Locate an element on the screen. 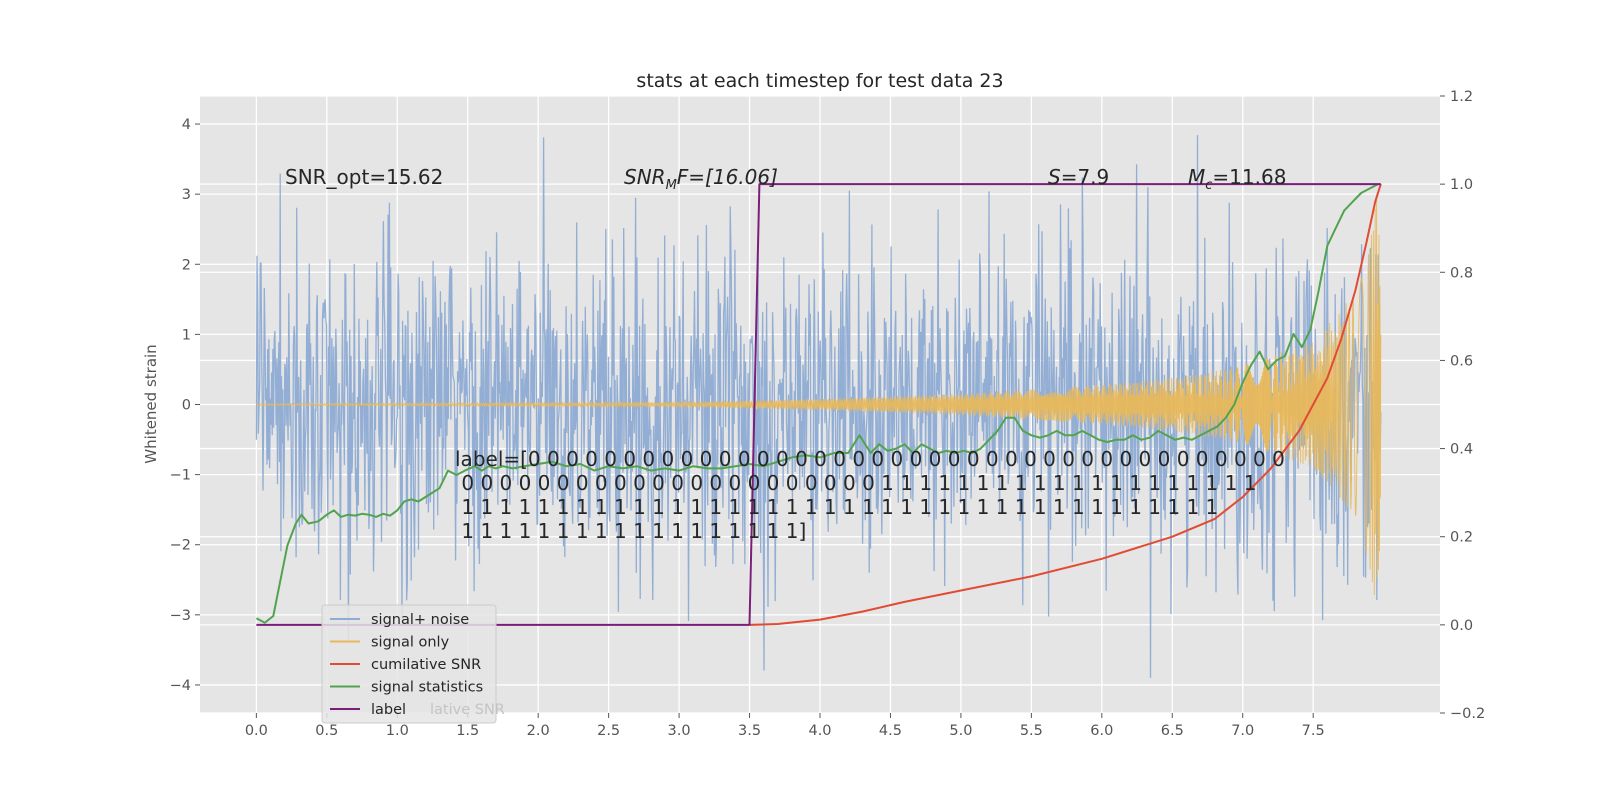 This screenshot has width=1600, height=800. x-tick-label: 3.0 is located at coordinates (679, 731).